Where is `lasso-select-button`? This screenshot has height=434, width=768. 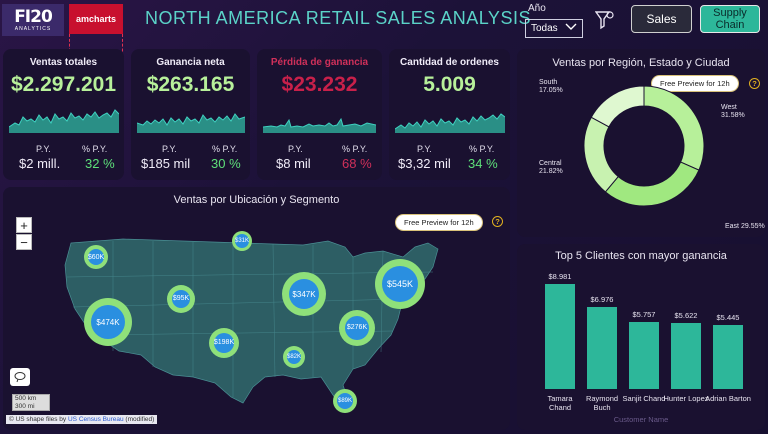
lasso-select-button is located at coordinates (20, 377).